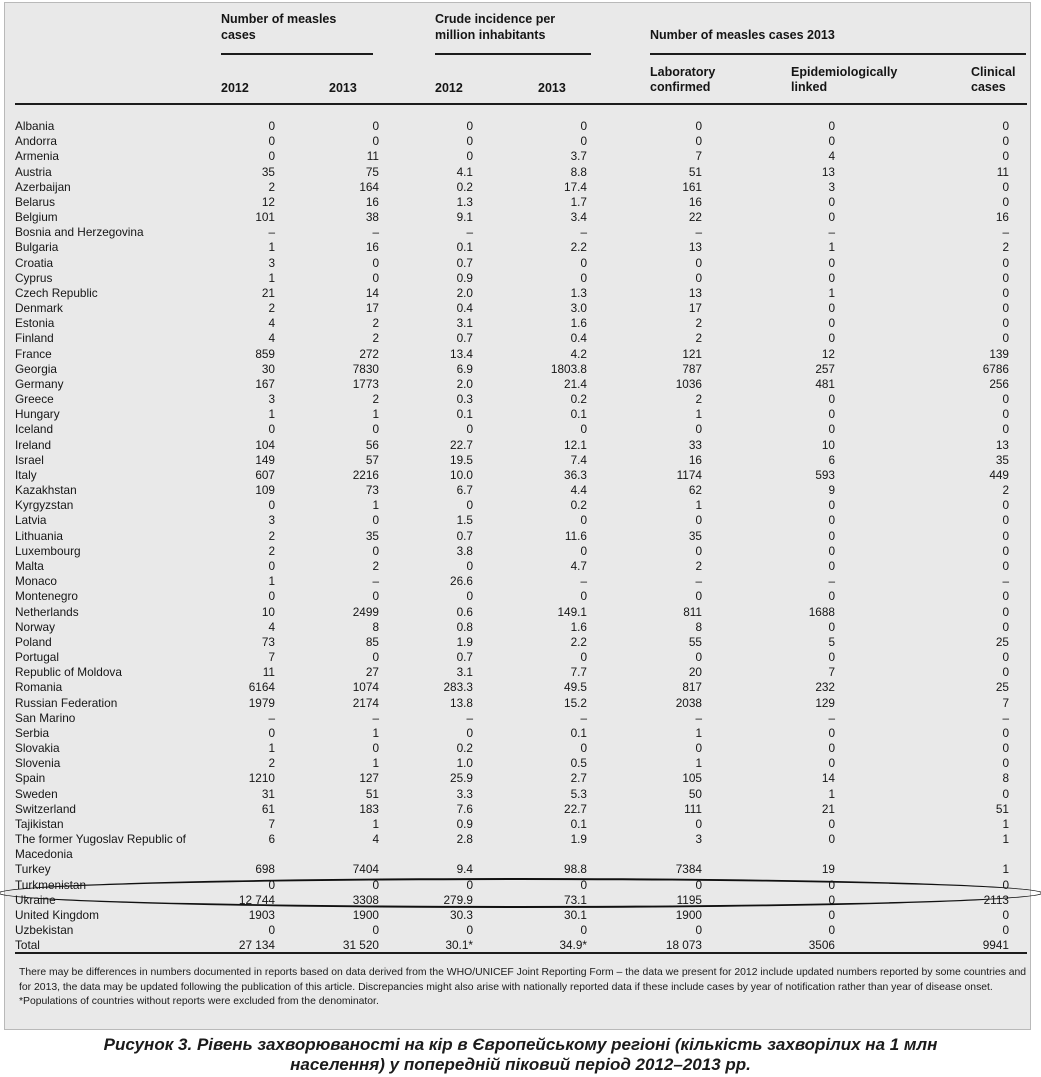  Describe the element at coordinates (271, 823) in the screenshot. I see `cell-cases-2012: 7` at that location.